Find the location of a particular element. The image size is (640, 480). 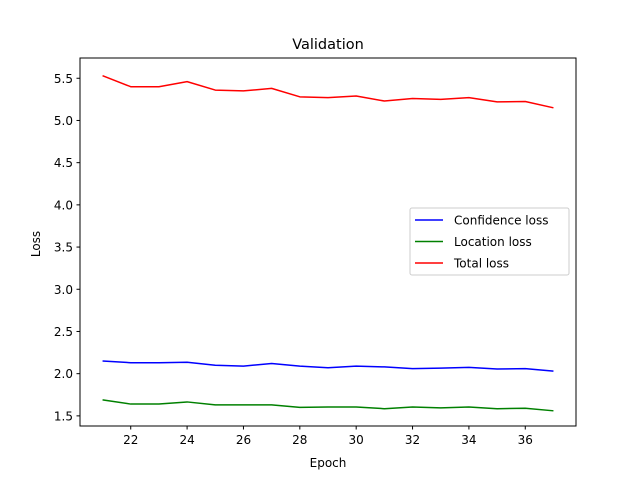

x-tick-label: 36 is located at coordinates (525, 440).